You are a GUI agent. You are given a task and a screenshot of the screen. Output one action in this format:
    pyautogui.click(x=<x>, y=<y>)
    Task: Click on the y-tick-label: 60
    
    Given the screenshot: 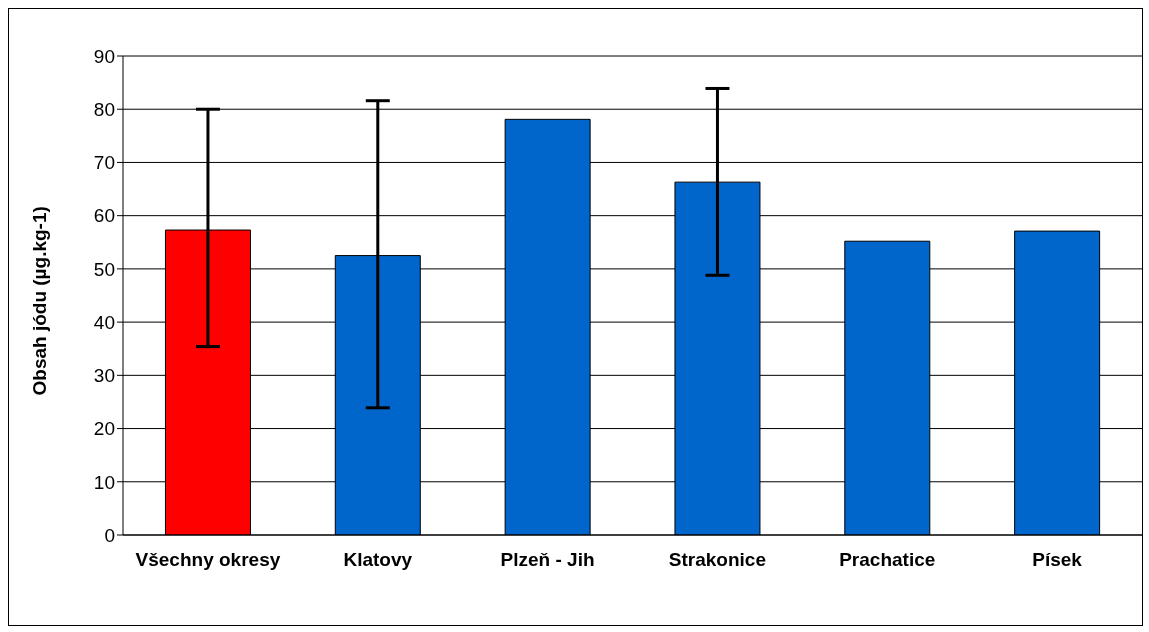 What is the action you would take?
    pyautogui.click(x=104, y=216)
    